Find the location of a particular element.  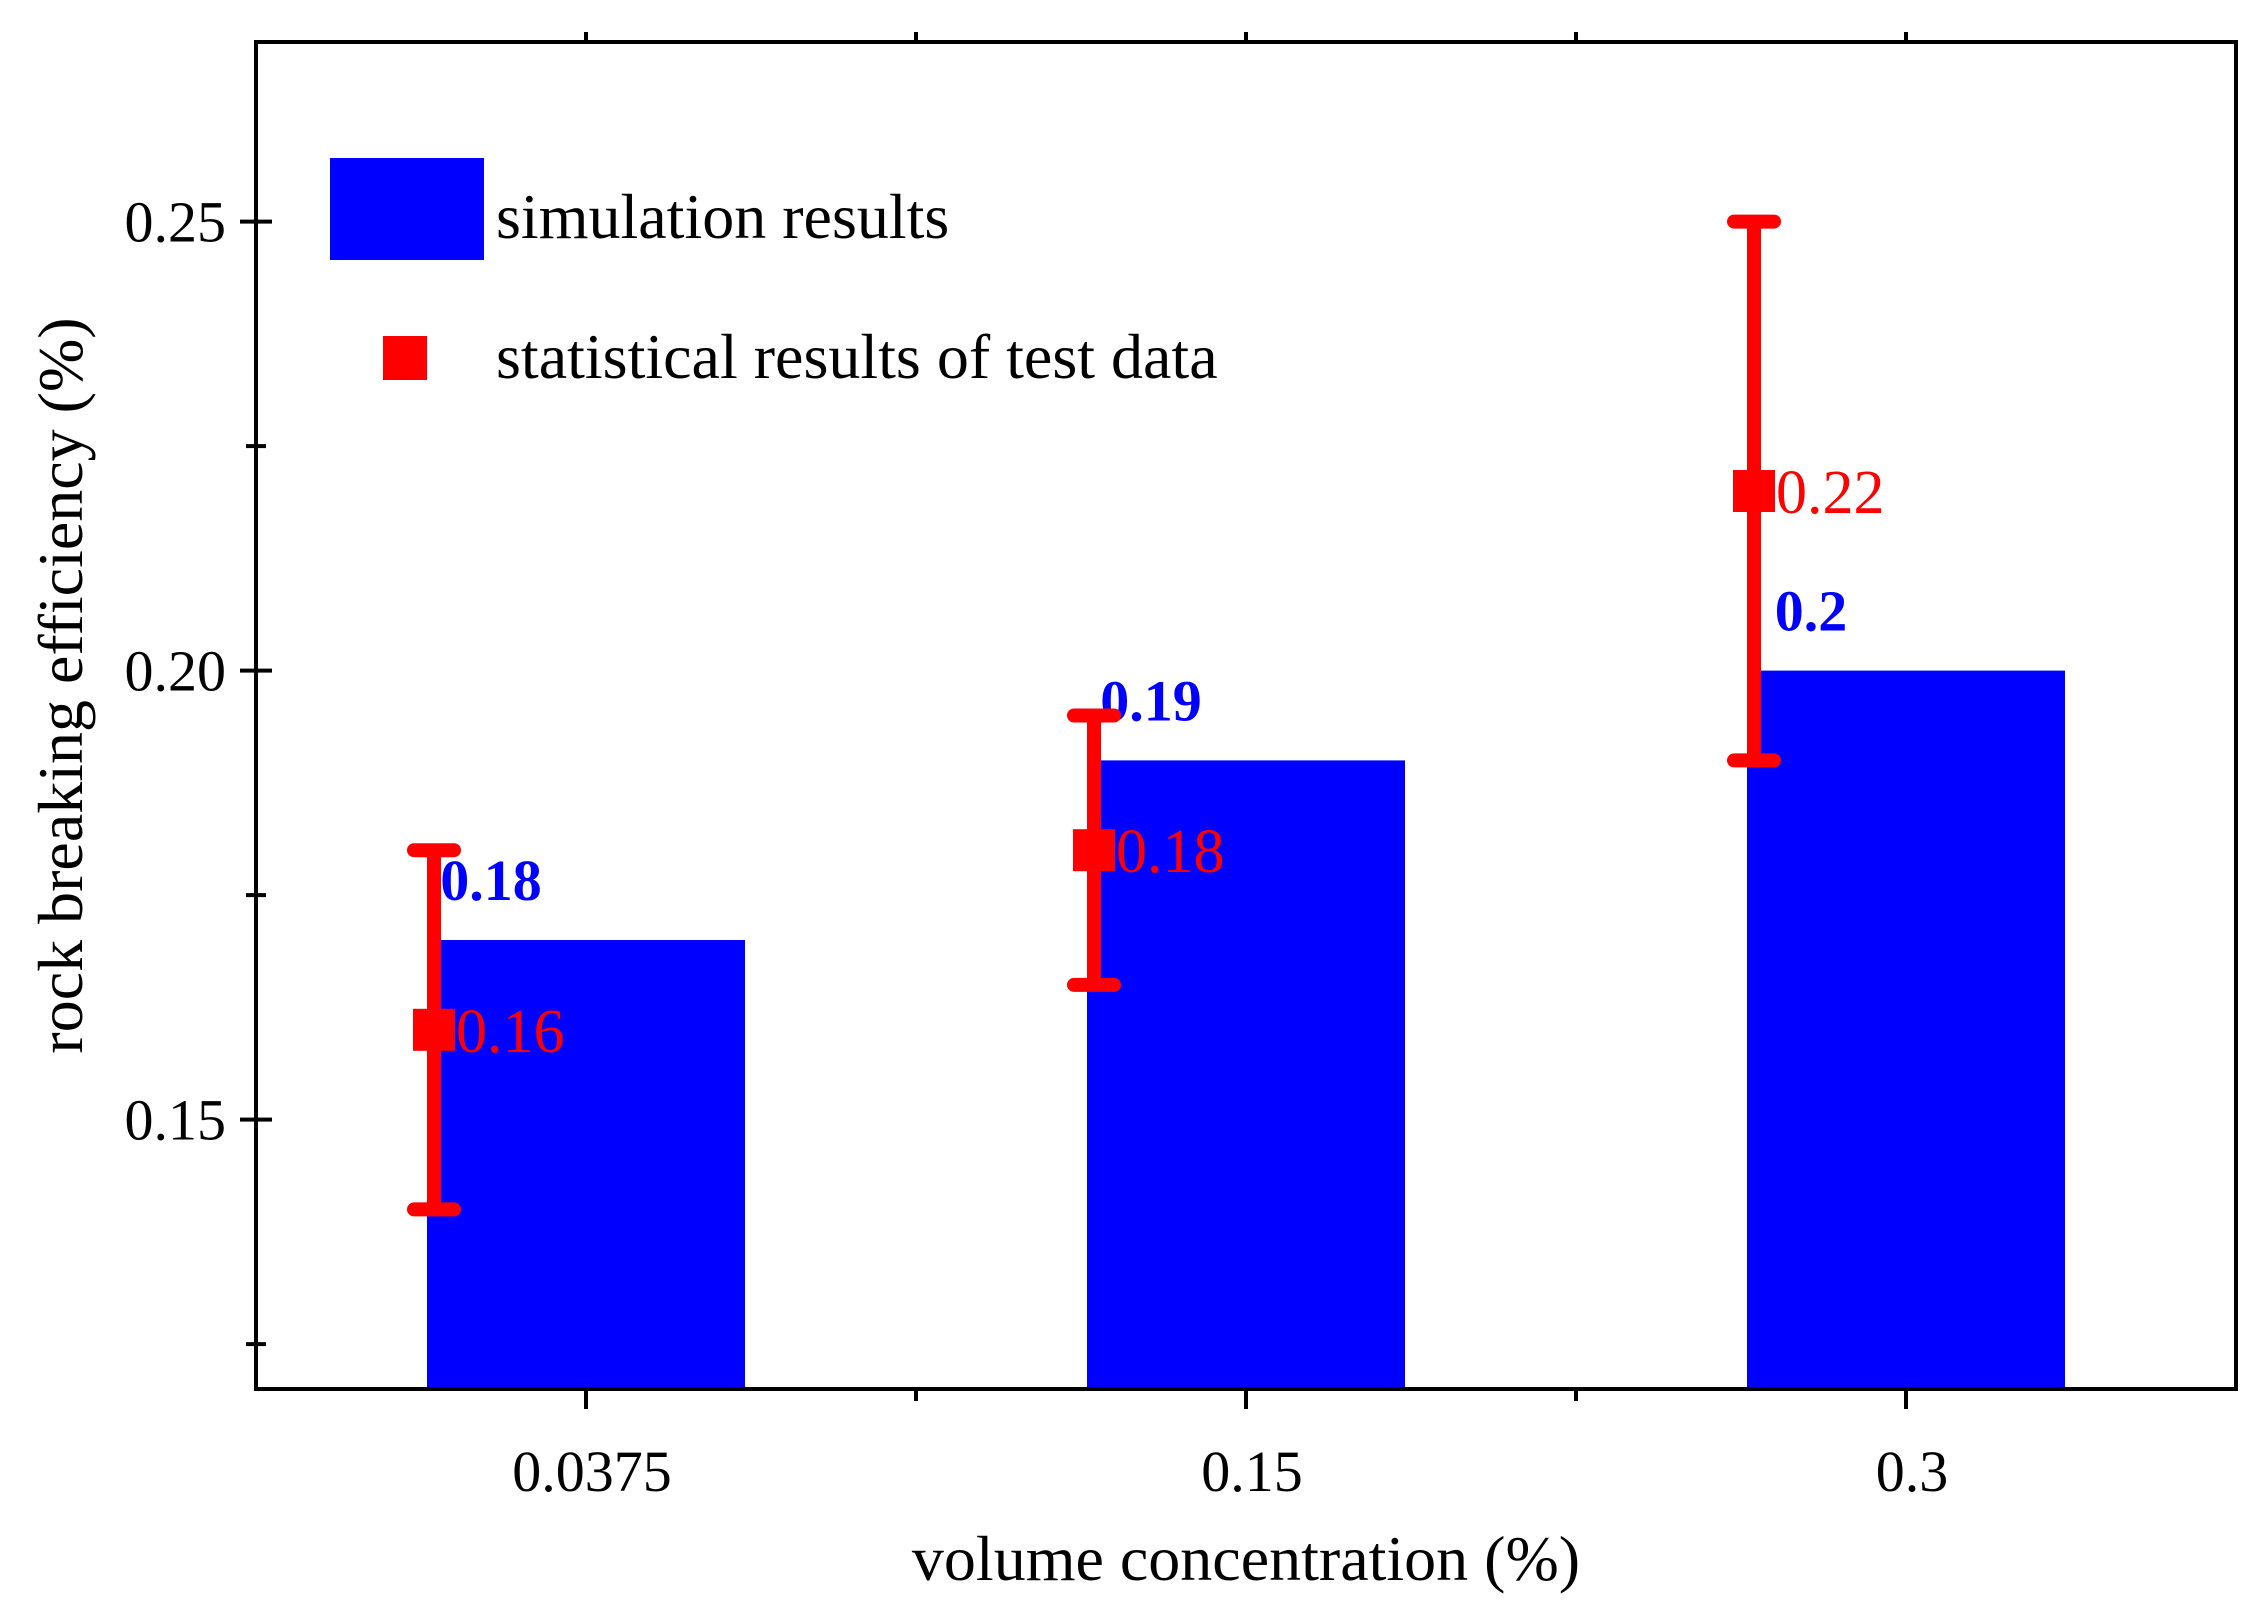

legend-label-test-data: statistical results of test data is located at coordinates (857, 356).